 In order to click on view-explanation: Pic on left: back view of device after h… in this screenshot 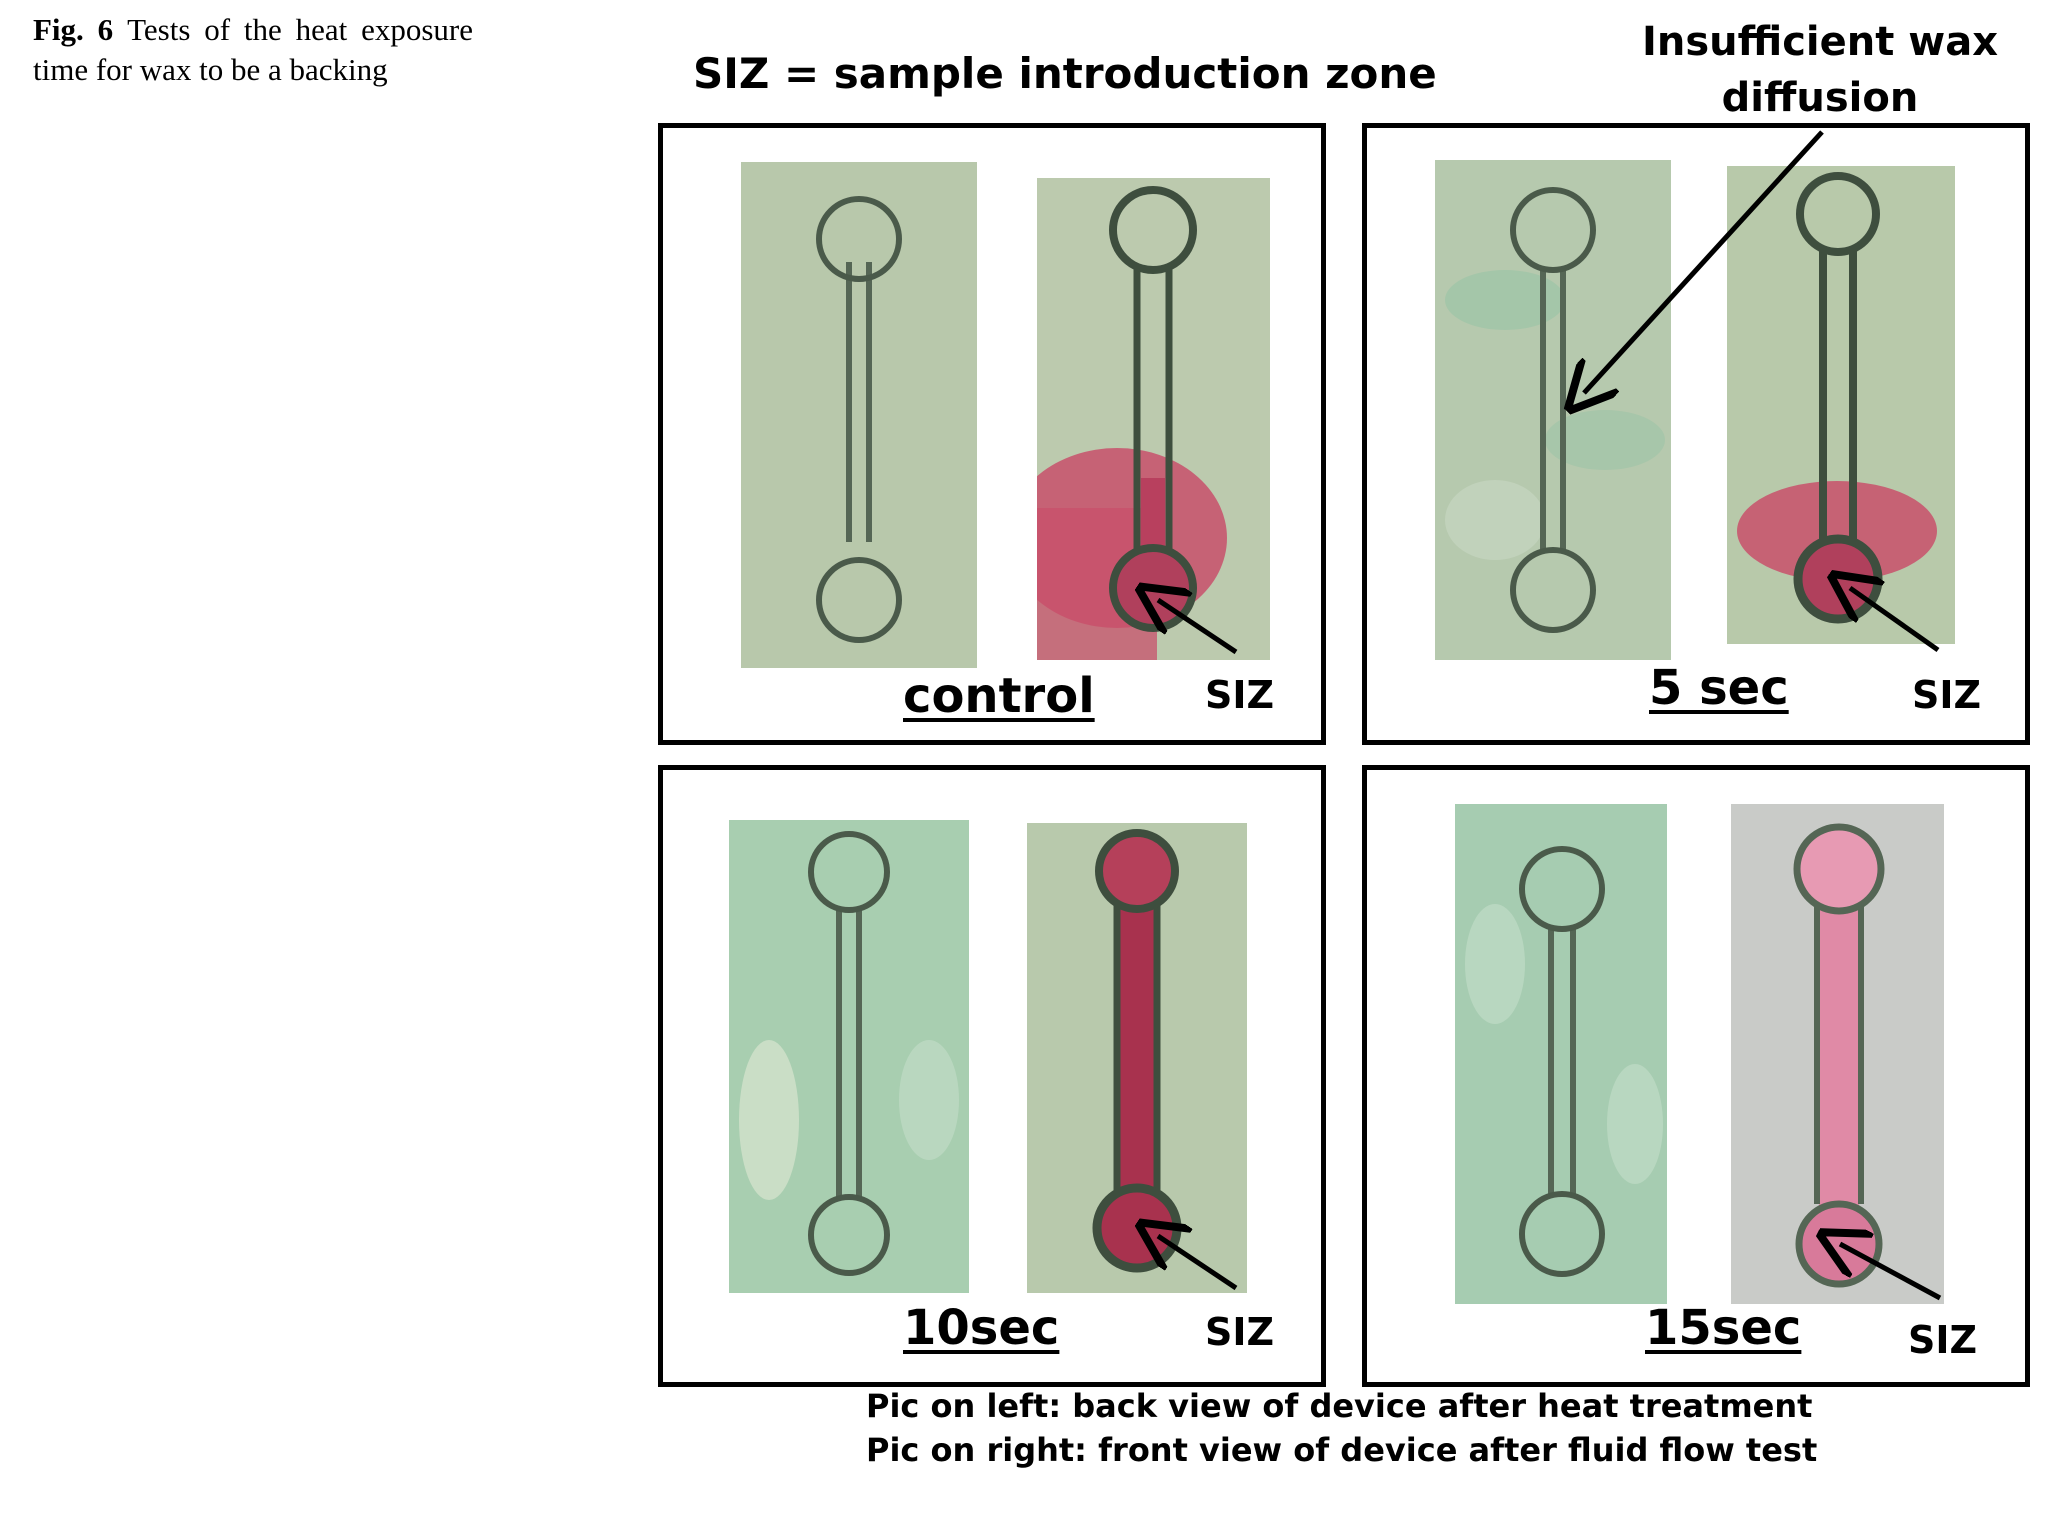, I will do `click(1341, 1428)`.